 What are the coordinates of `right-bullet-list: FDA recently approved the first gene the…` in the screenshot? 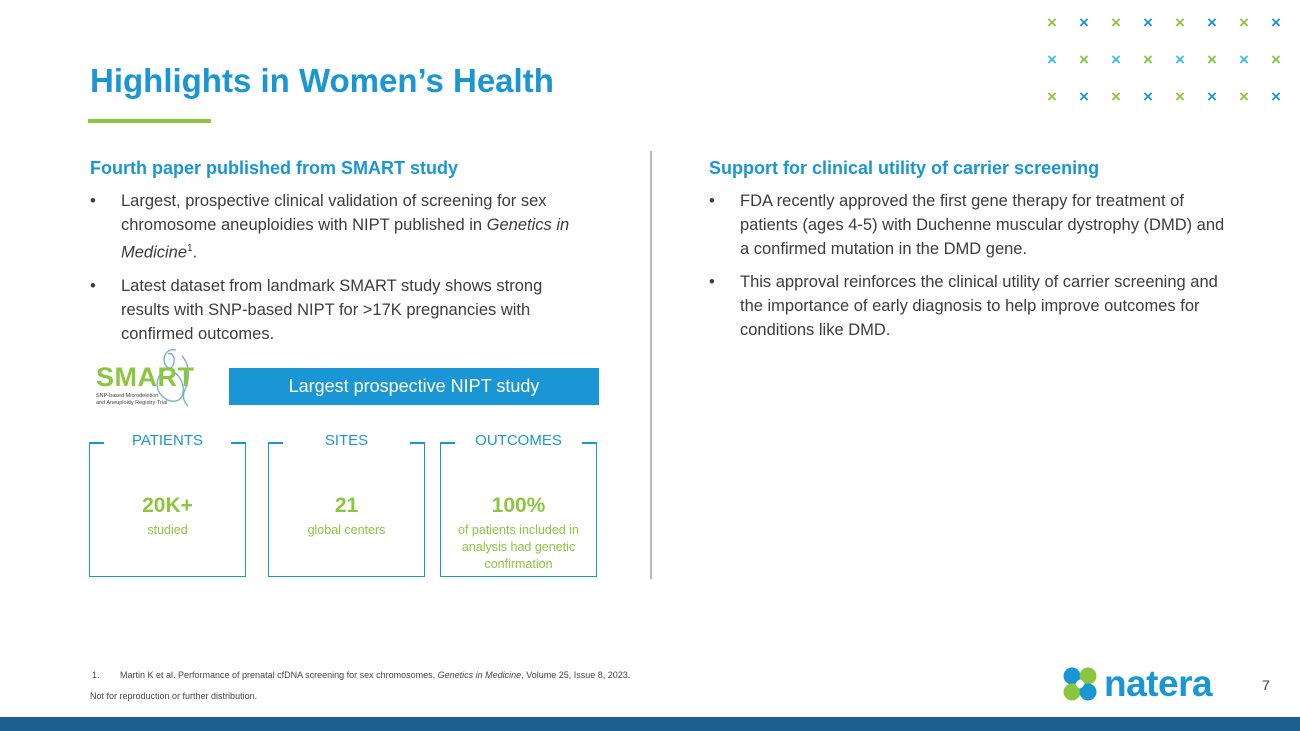 It's located at (969, 270).